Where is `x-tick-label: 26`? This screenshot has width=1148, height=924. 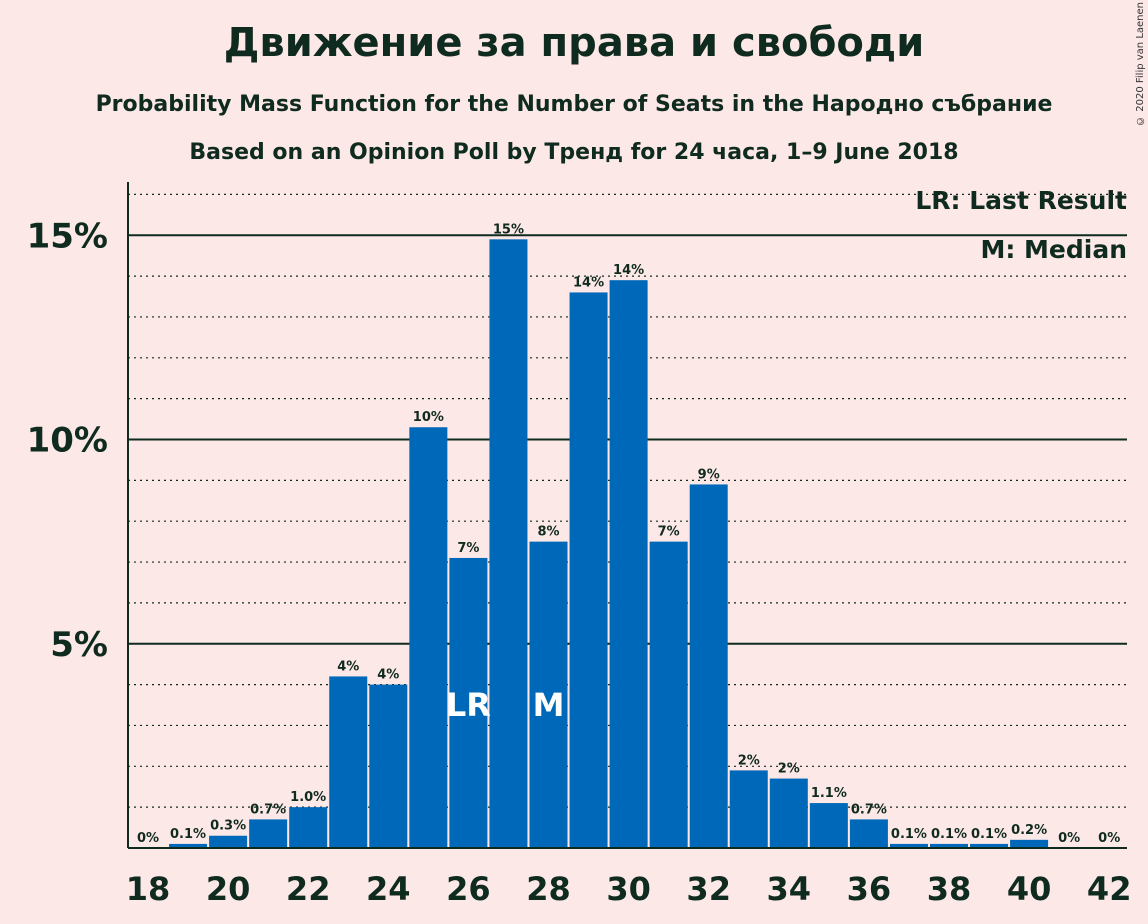 x-tick-label: 26 is located at coordinates (468, 889).